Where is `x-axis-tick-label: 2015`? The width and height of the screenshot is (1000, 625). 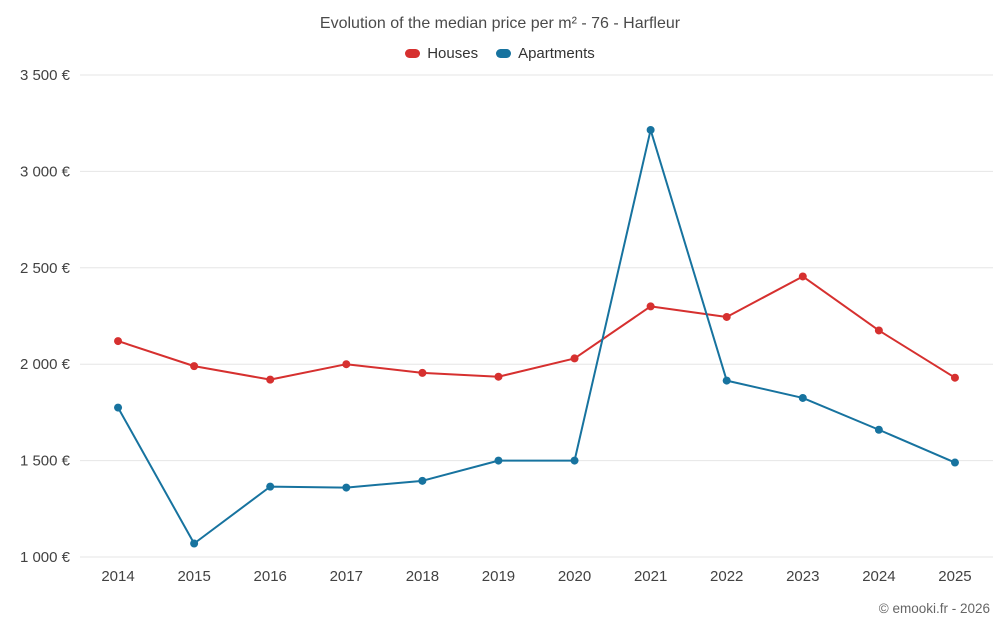
x-axis-tick-label: 2015 is located at coordinates (193, 576).